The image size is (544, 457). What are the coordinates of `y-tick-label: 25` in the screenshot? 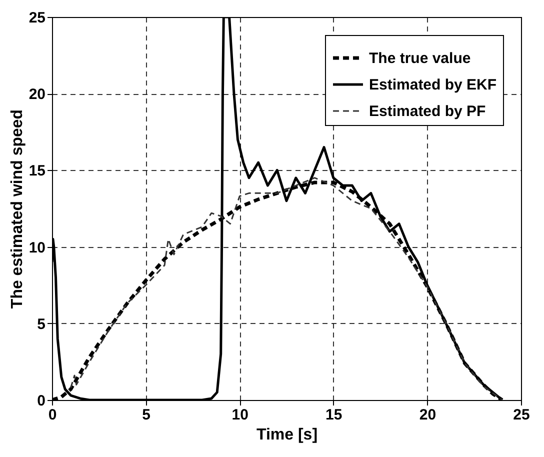 It's located at (37, 18).